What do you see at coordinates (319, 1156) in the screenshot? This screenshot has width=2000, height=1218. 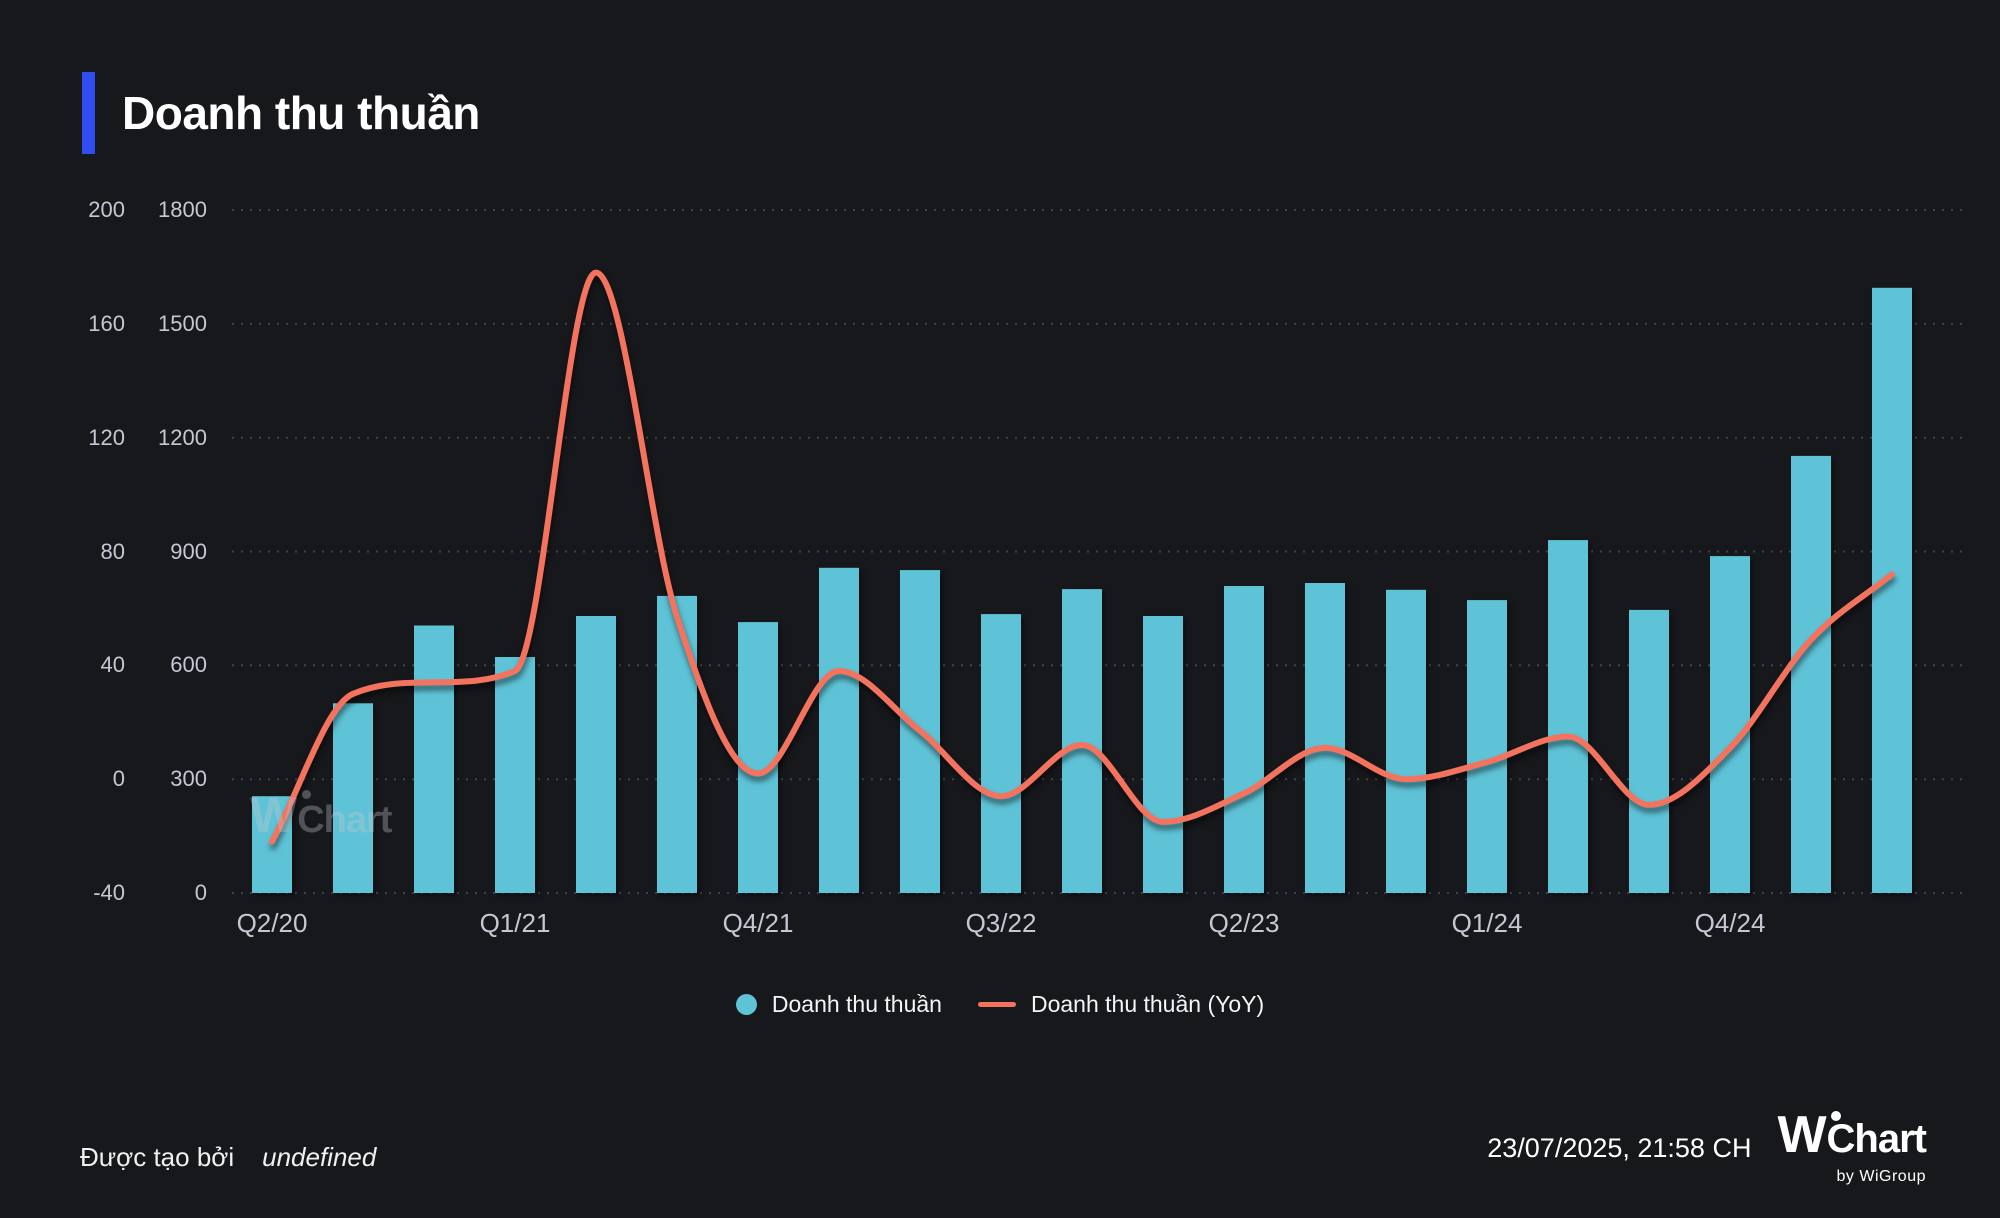 I see `author-text: undefined` at bounding box center [319, 1156].